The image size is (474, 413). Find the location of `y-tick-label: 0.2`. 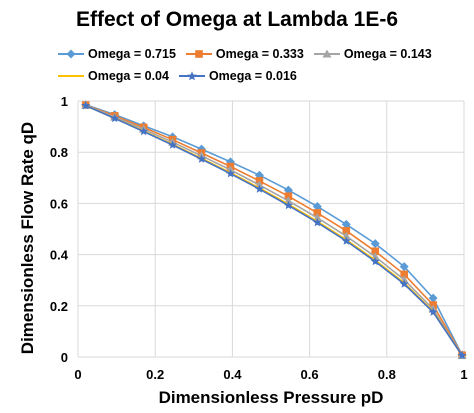

y-tick-label: 0.2 is located at coordinates (59, 306).